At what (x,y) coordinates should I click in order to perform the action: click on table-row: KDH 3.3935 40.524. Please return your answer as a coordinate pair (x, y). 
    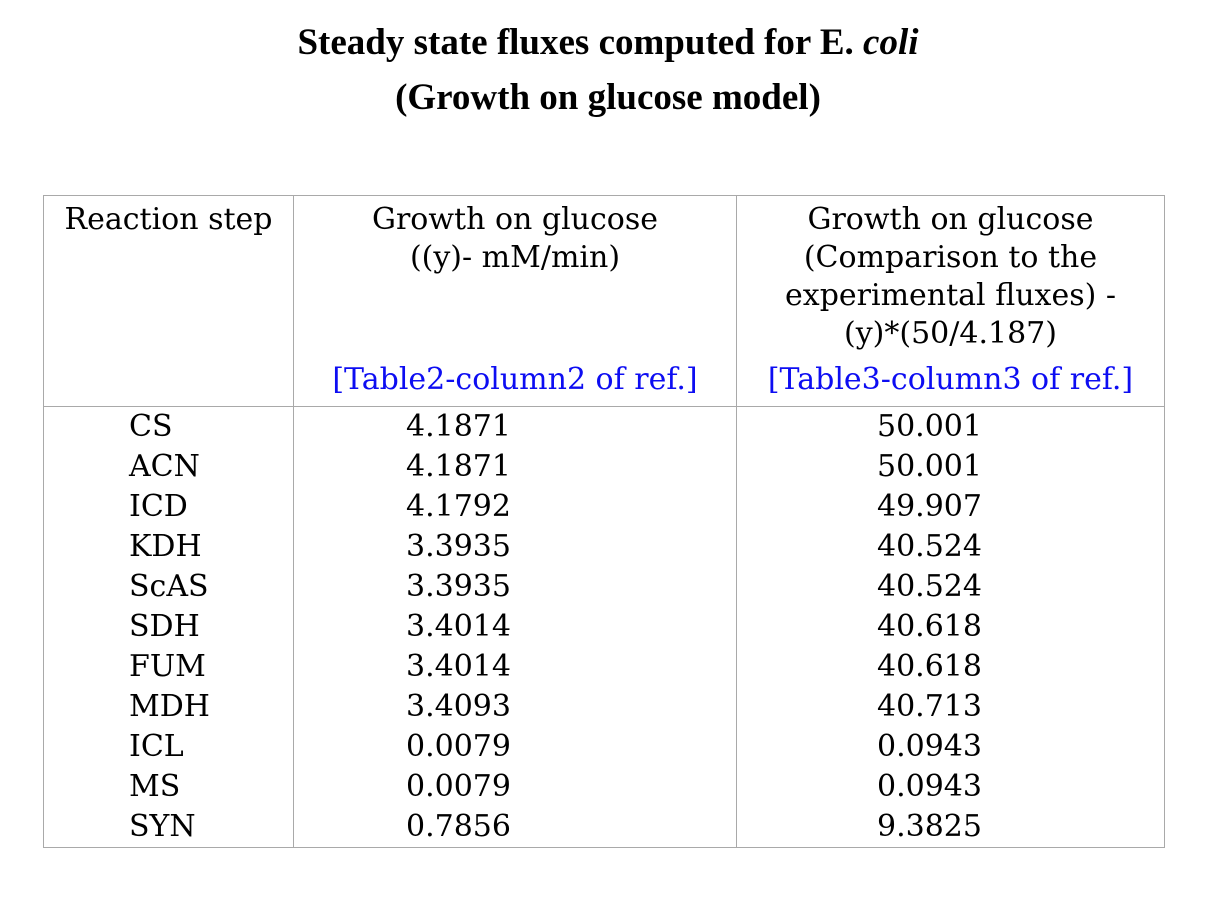
    Looking at the image, I should click on (604, 547).